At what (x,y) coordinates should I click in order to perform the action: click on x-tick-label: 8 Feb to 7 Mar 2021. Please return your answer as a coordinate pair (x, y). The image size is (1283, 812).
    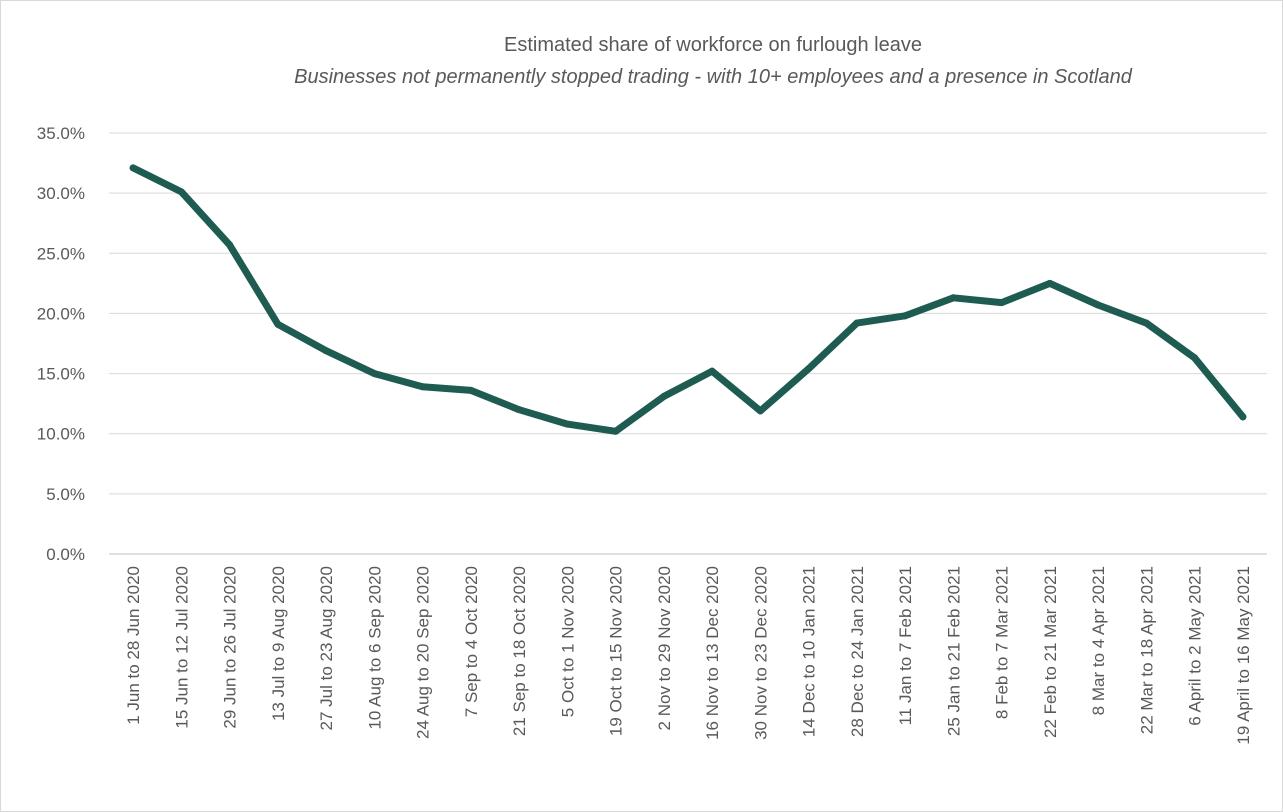
    Looking at the image, I should click on (1002, 642).